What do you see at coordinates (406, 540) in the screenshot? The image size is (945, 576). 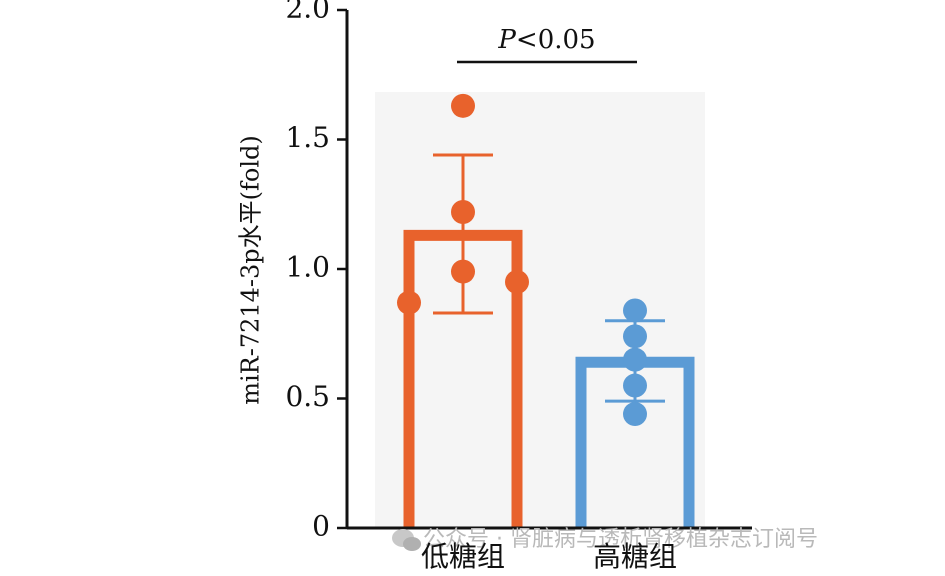 I see `wechat-icon` at bounding box center [406, 540].